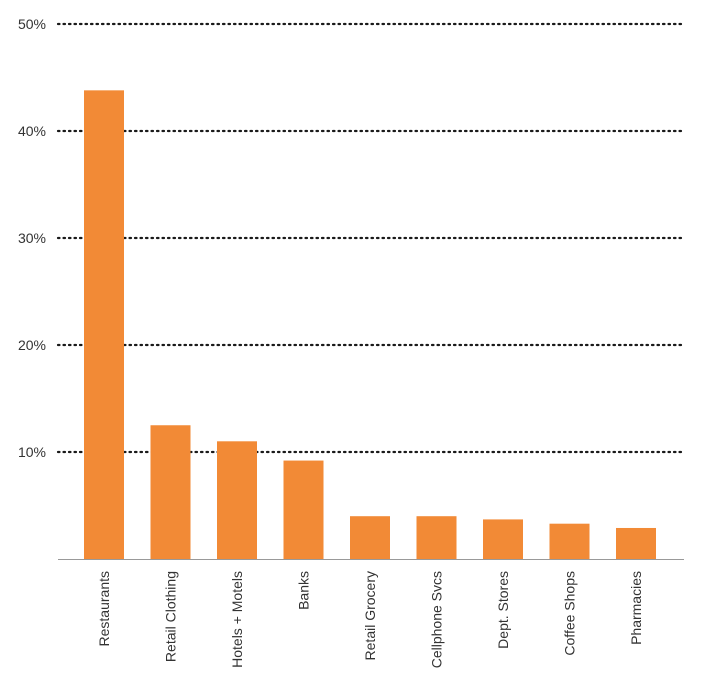 This screenshot has width=706, height=698. I want to click on x-category-label: Cellphone Svcs, so click(437, 619).